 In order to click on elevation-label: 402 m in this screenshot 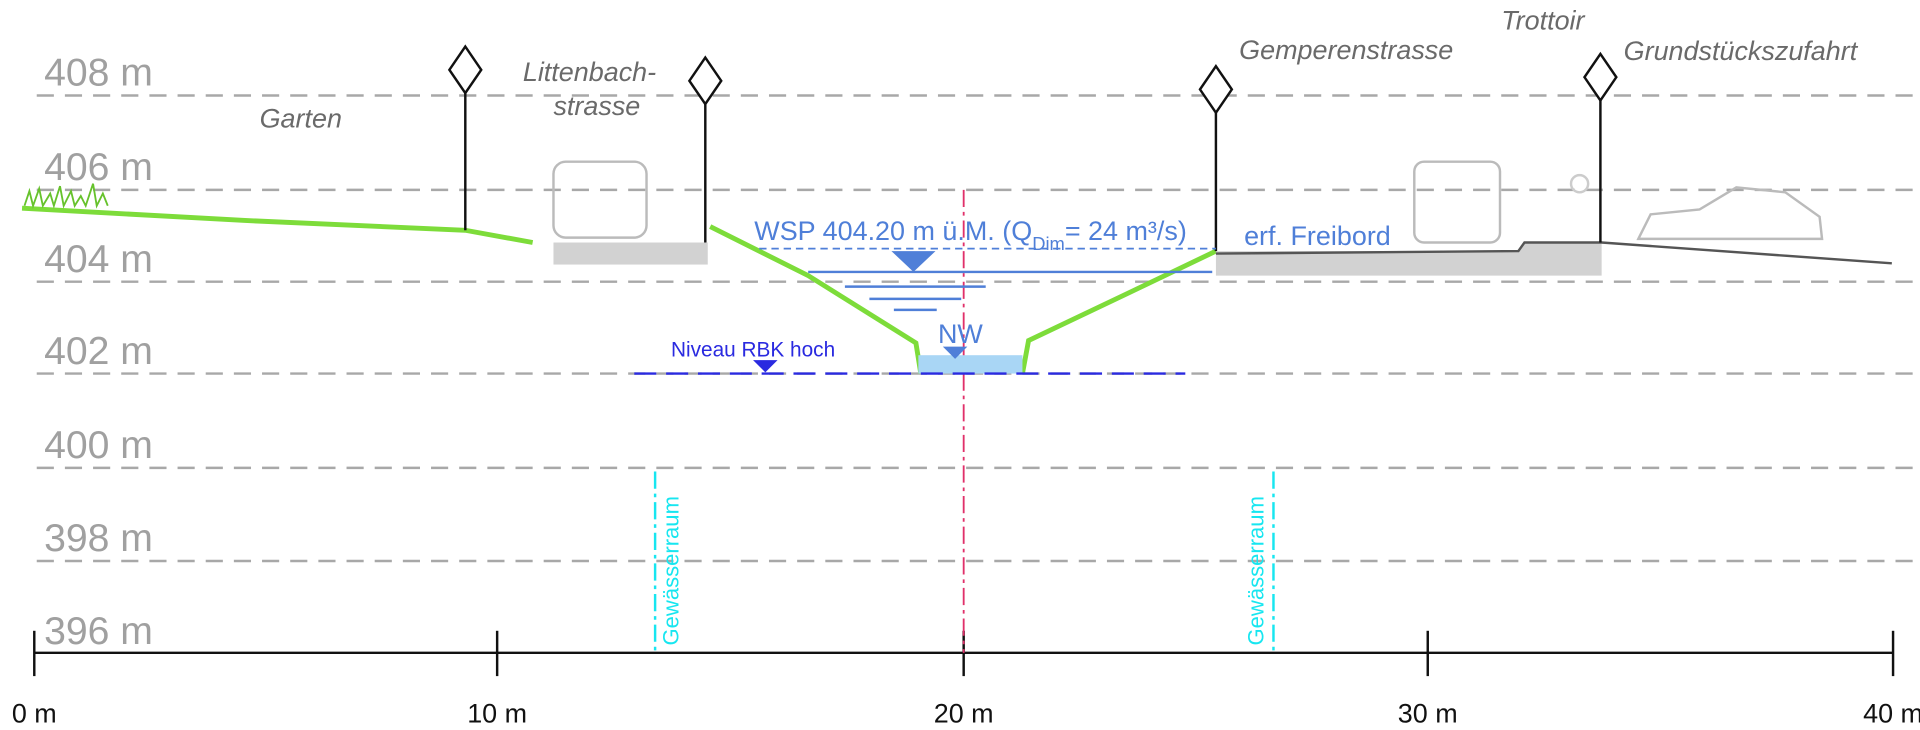, I will do `click(98, 351)`.